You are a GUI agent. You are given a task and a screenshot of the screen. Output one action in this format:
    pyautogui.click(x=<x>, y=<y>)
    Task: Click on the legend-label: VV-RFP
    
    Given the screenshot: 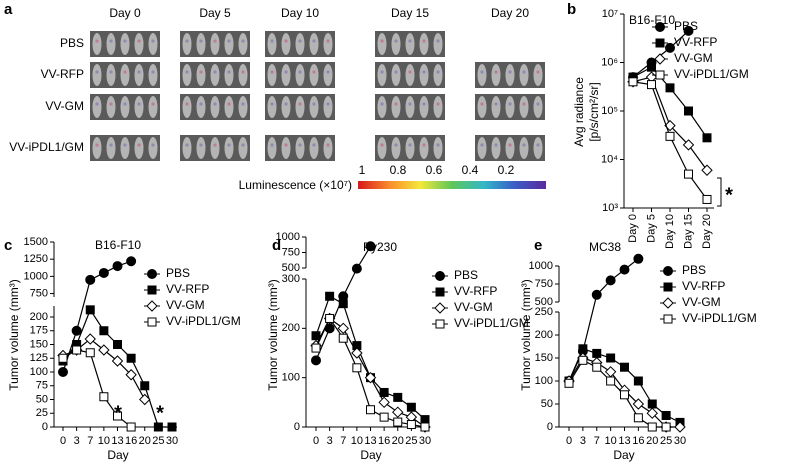 What is the action you would take?
    pyautogui.click(x=695, y=42)
    